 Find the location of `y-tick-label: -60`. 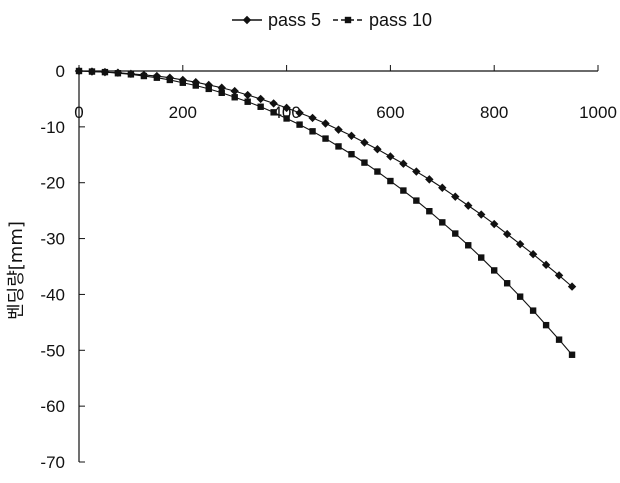

y-tick-label: -60 is located at coordinates (52, 406).